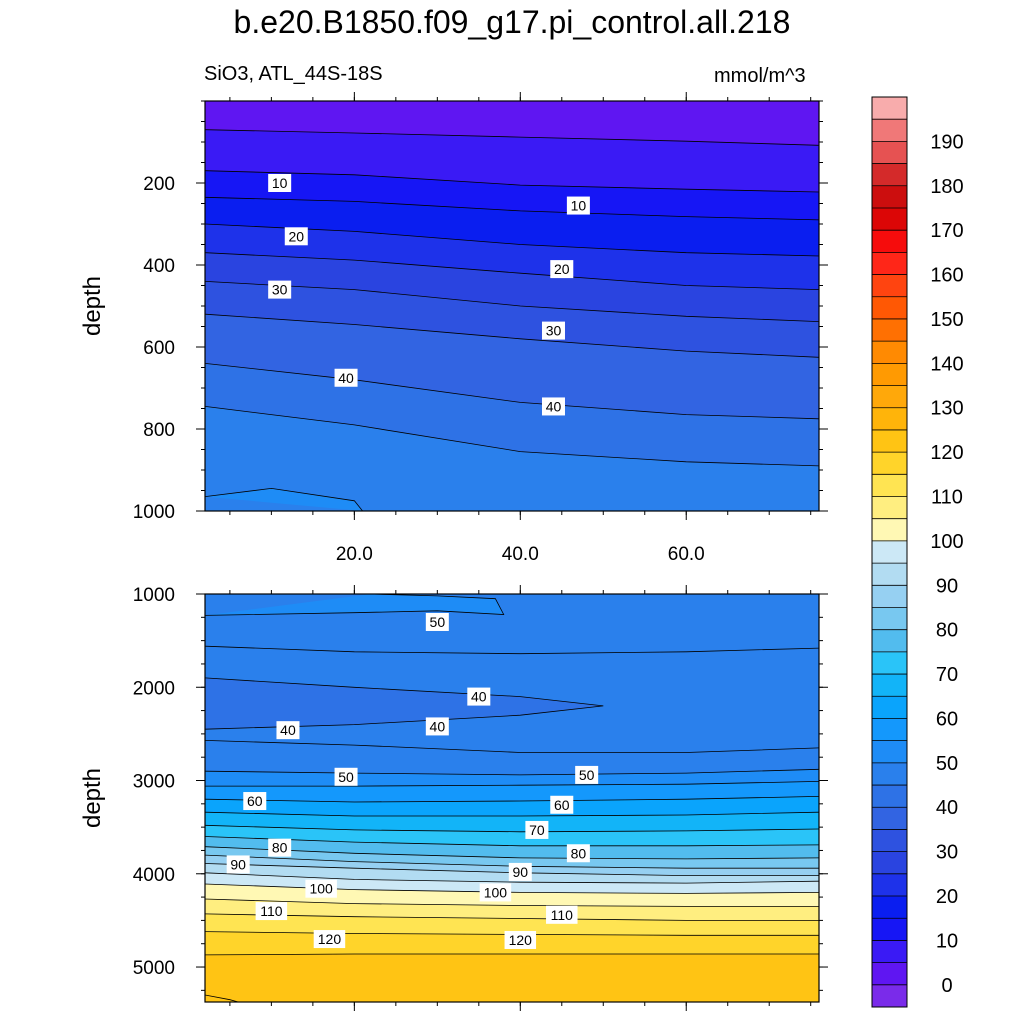 This screenshot has height=1024, width=1024. I want to click on chart-title: b.e20.B1850.f09_g17.pi_control.all.218, so click(512, 22).